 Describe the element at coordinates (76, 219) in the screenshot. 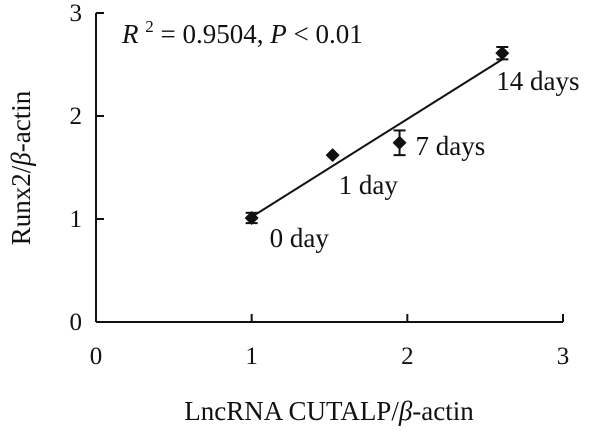

I see `y-tick-label: 1` at that location.